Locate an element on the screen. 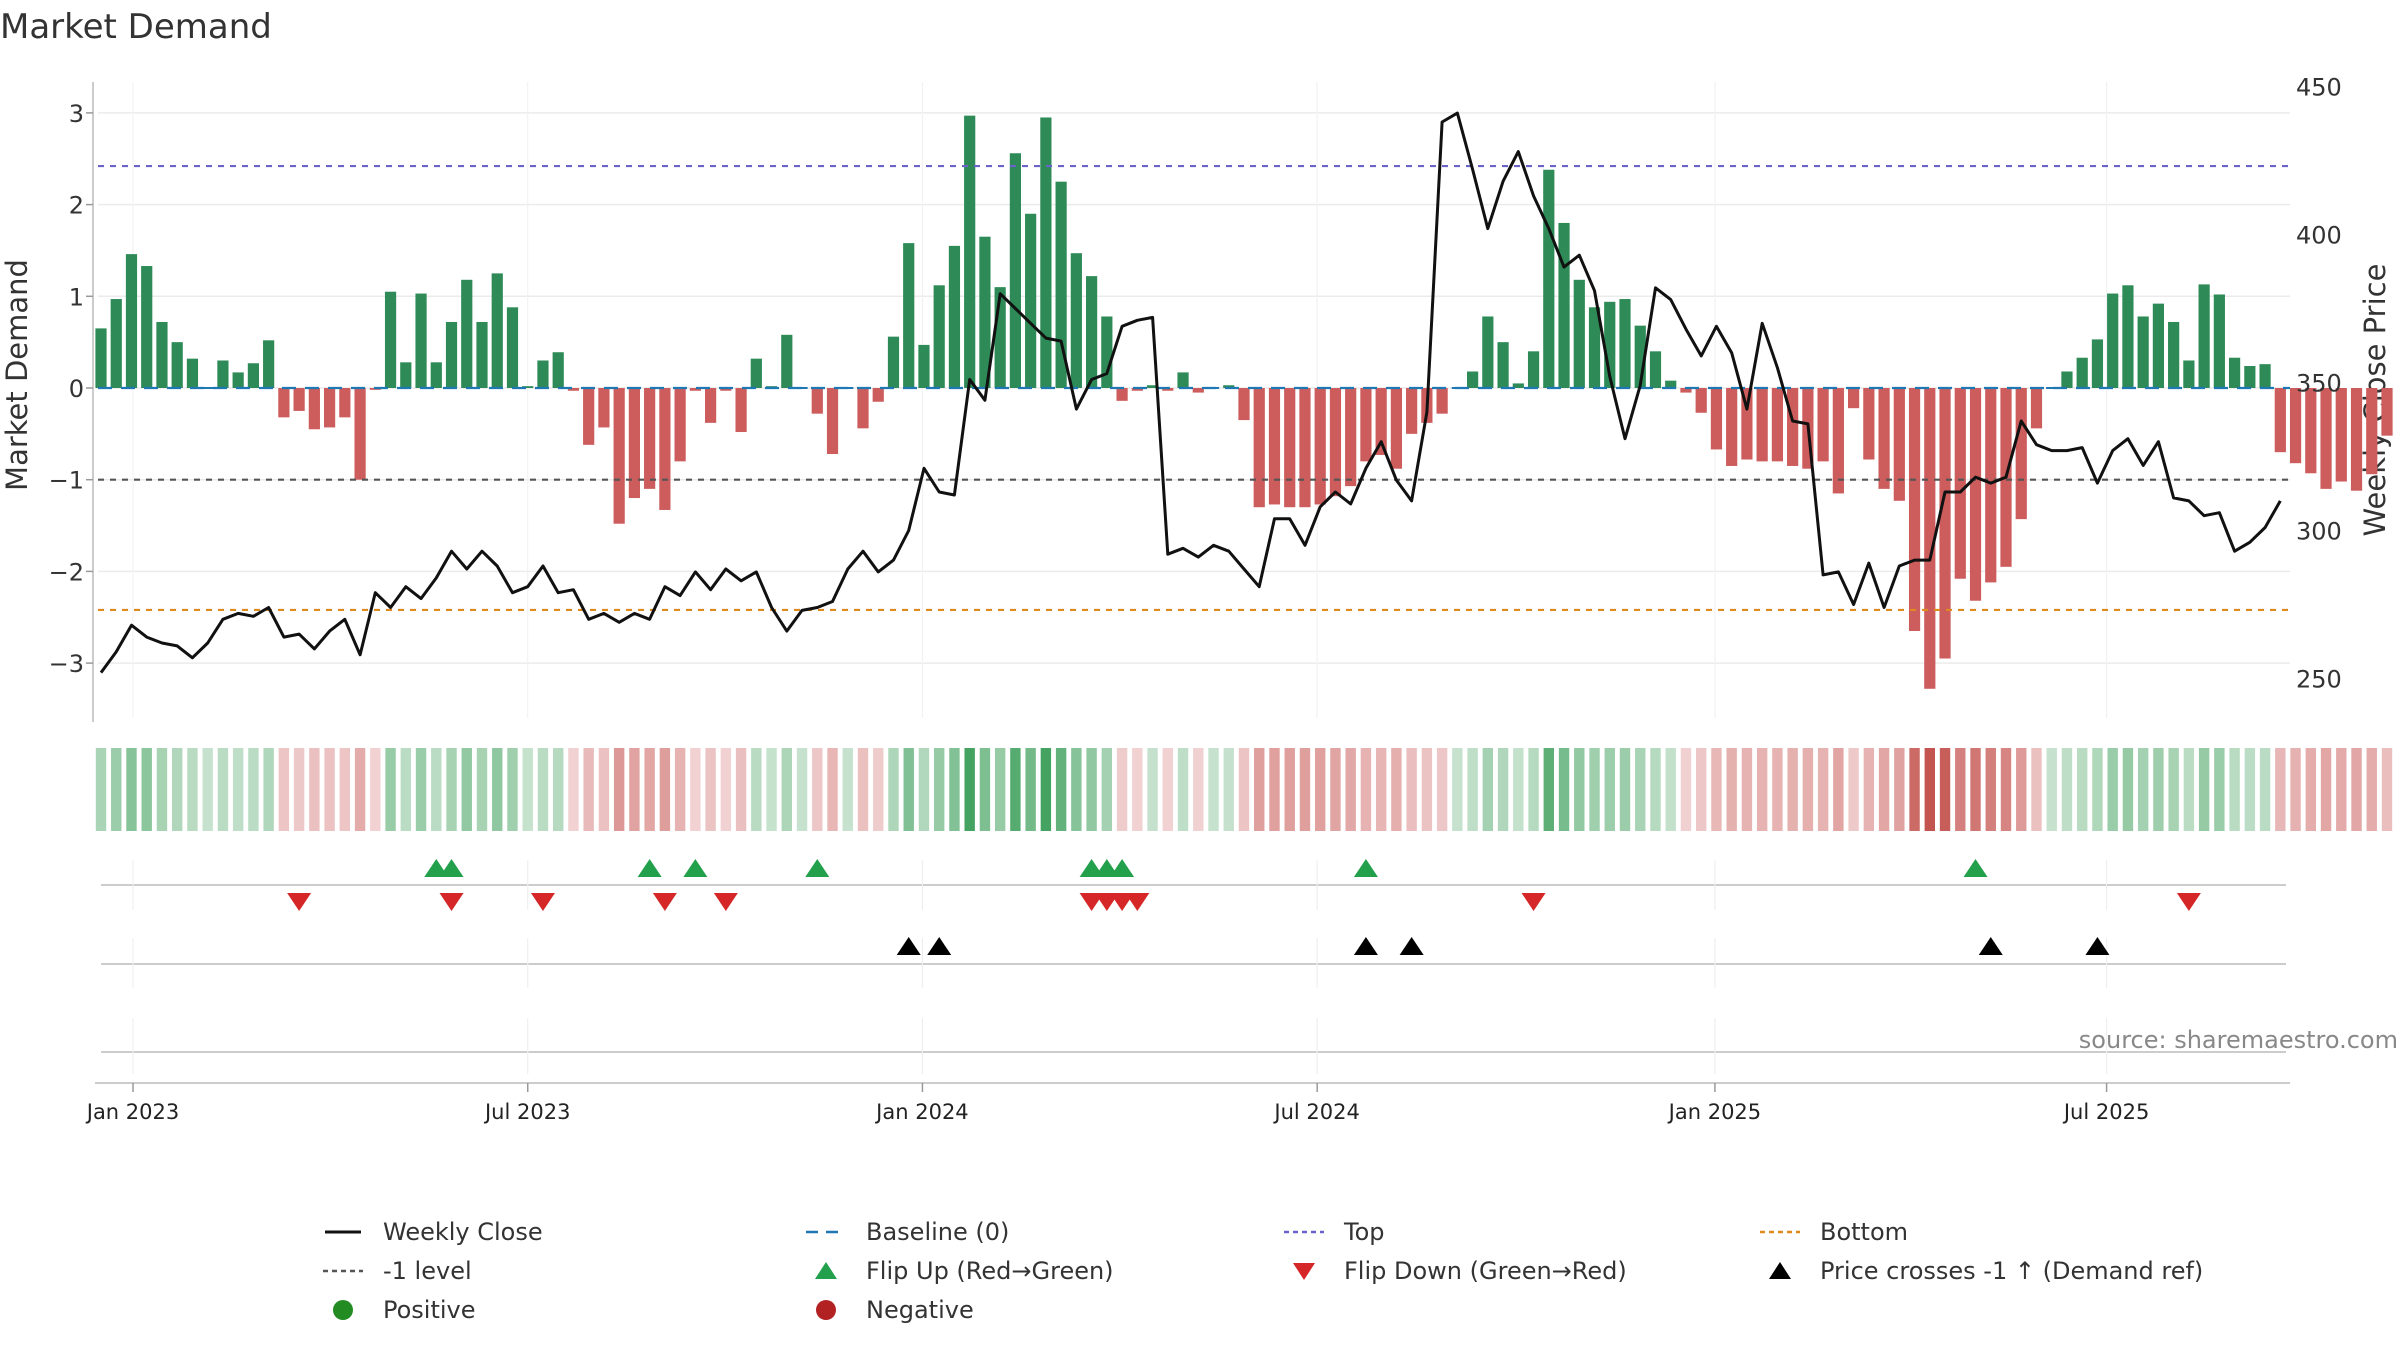  y-tick-label-left: −1 is located at coordinates (66, 481).